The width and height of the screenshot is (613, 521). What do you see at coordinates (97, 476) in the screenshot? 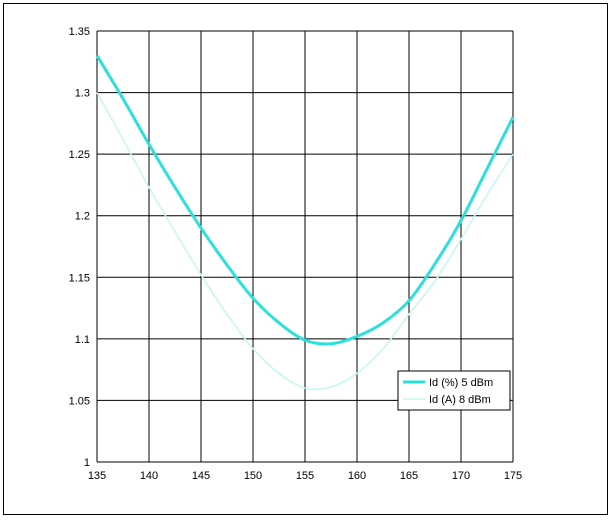
I see `x-tick-label: 135` at bounding box center [97, 476].